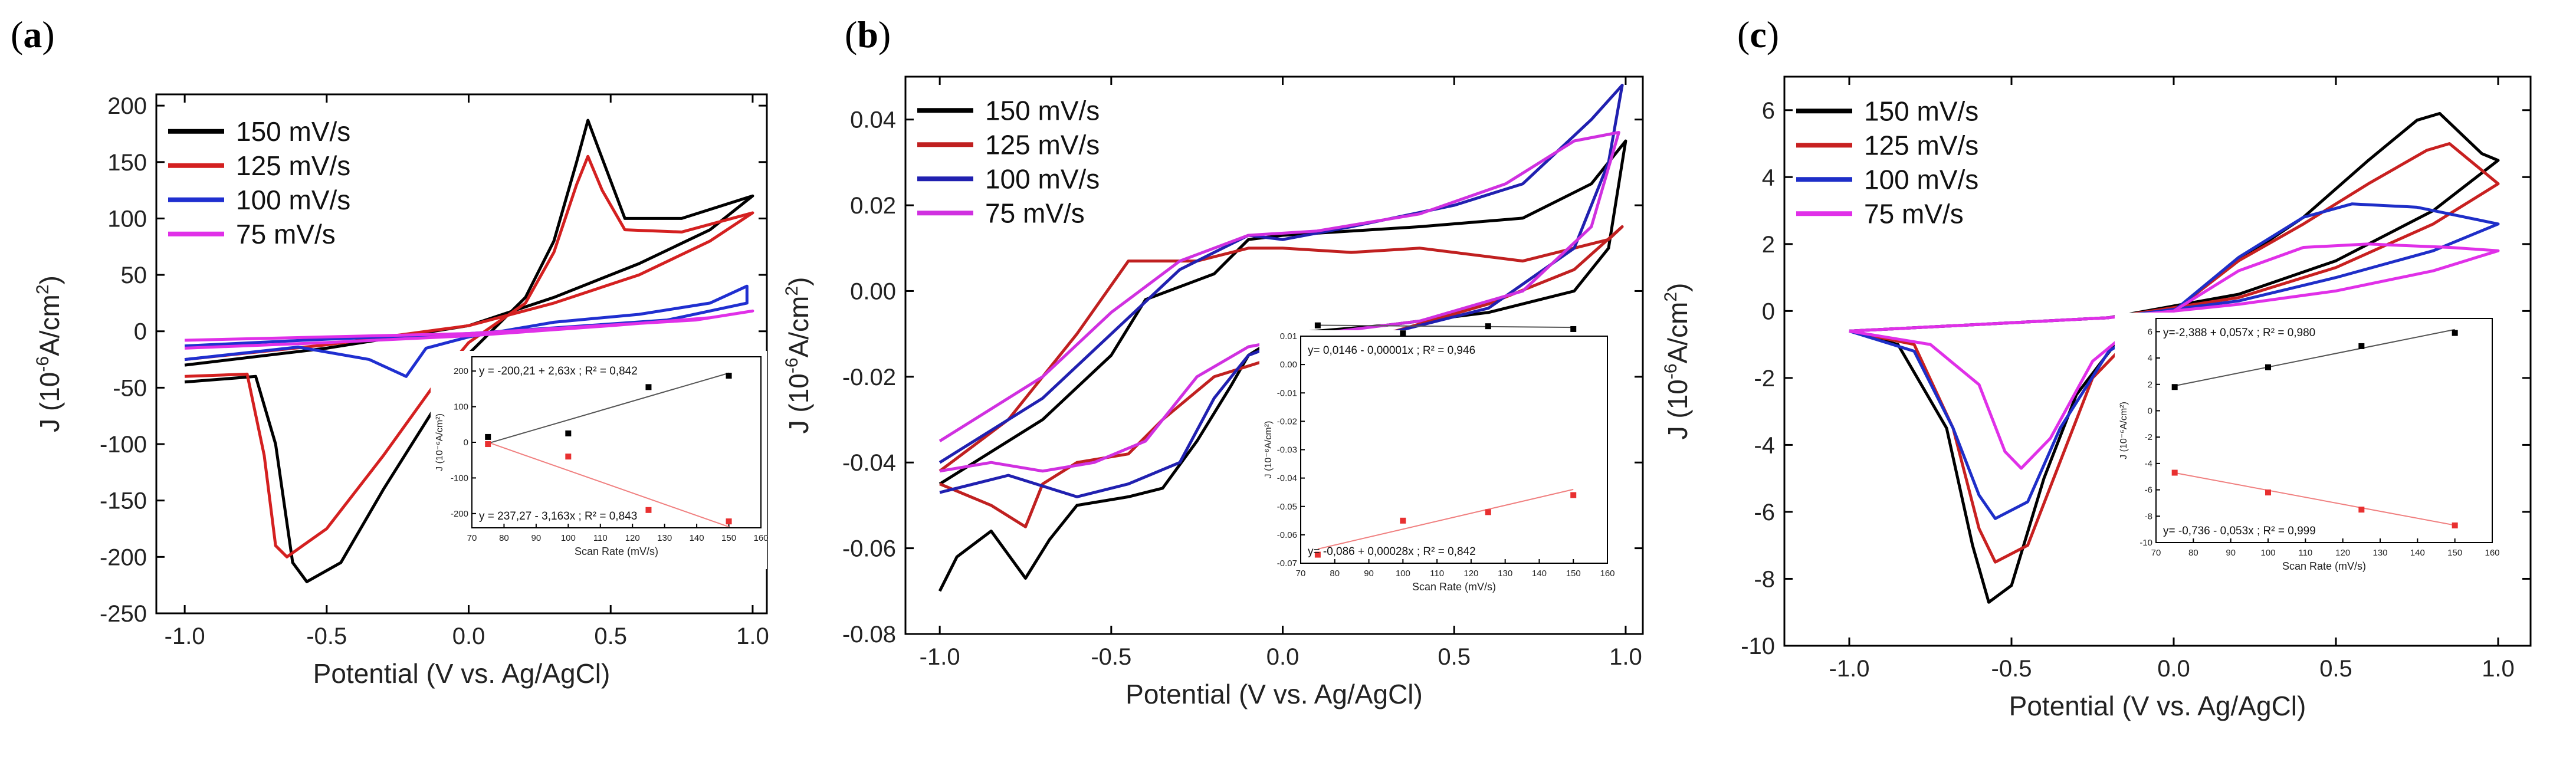 This screenshot has height=759, width=2576. I want to click on inset-background, so click(2306, 448).